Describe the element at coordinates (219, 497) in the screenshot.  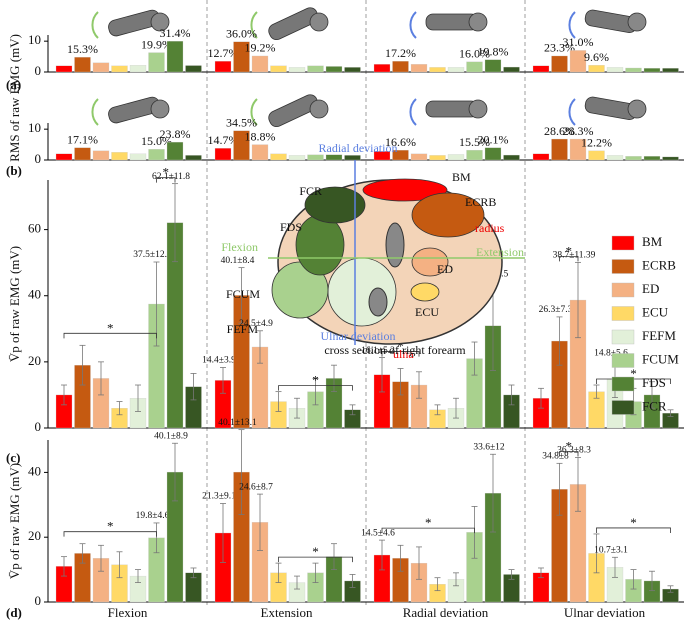
I see `value-label: 21.3±9.1` at that location.